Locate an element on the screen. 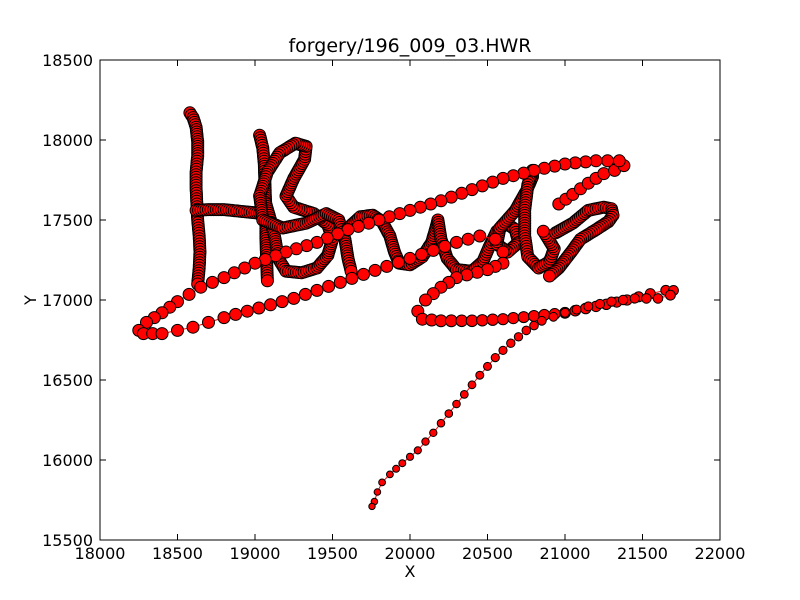 The image size is (800, 600). x-tick-label: 20000 is located at coordinates (410, 553).